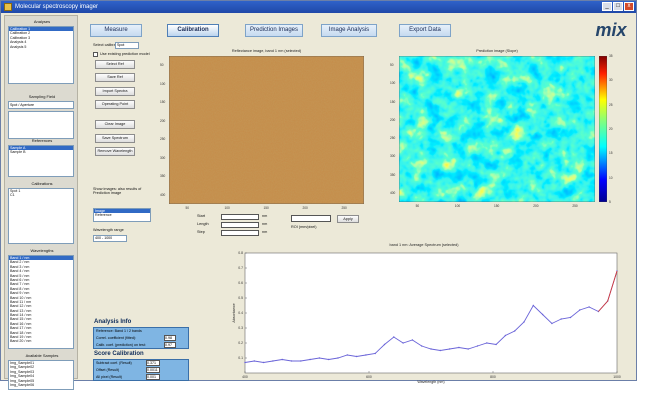  Describe the element at coordinates (22, 363) in the screenshot. I see `available-sample-item: Img_Sample01` at that location.